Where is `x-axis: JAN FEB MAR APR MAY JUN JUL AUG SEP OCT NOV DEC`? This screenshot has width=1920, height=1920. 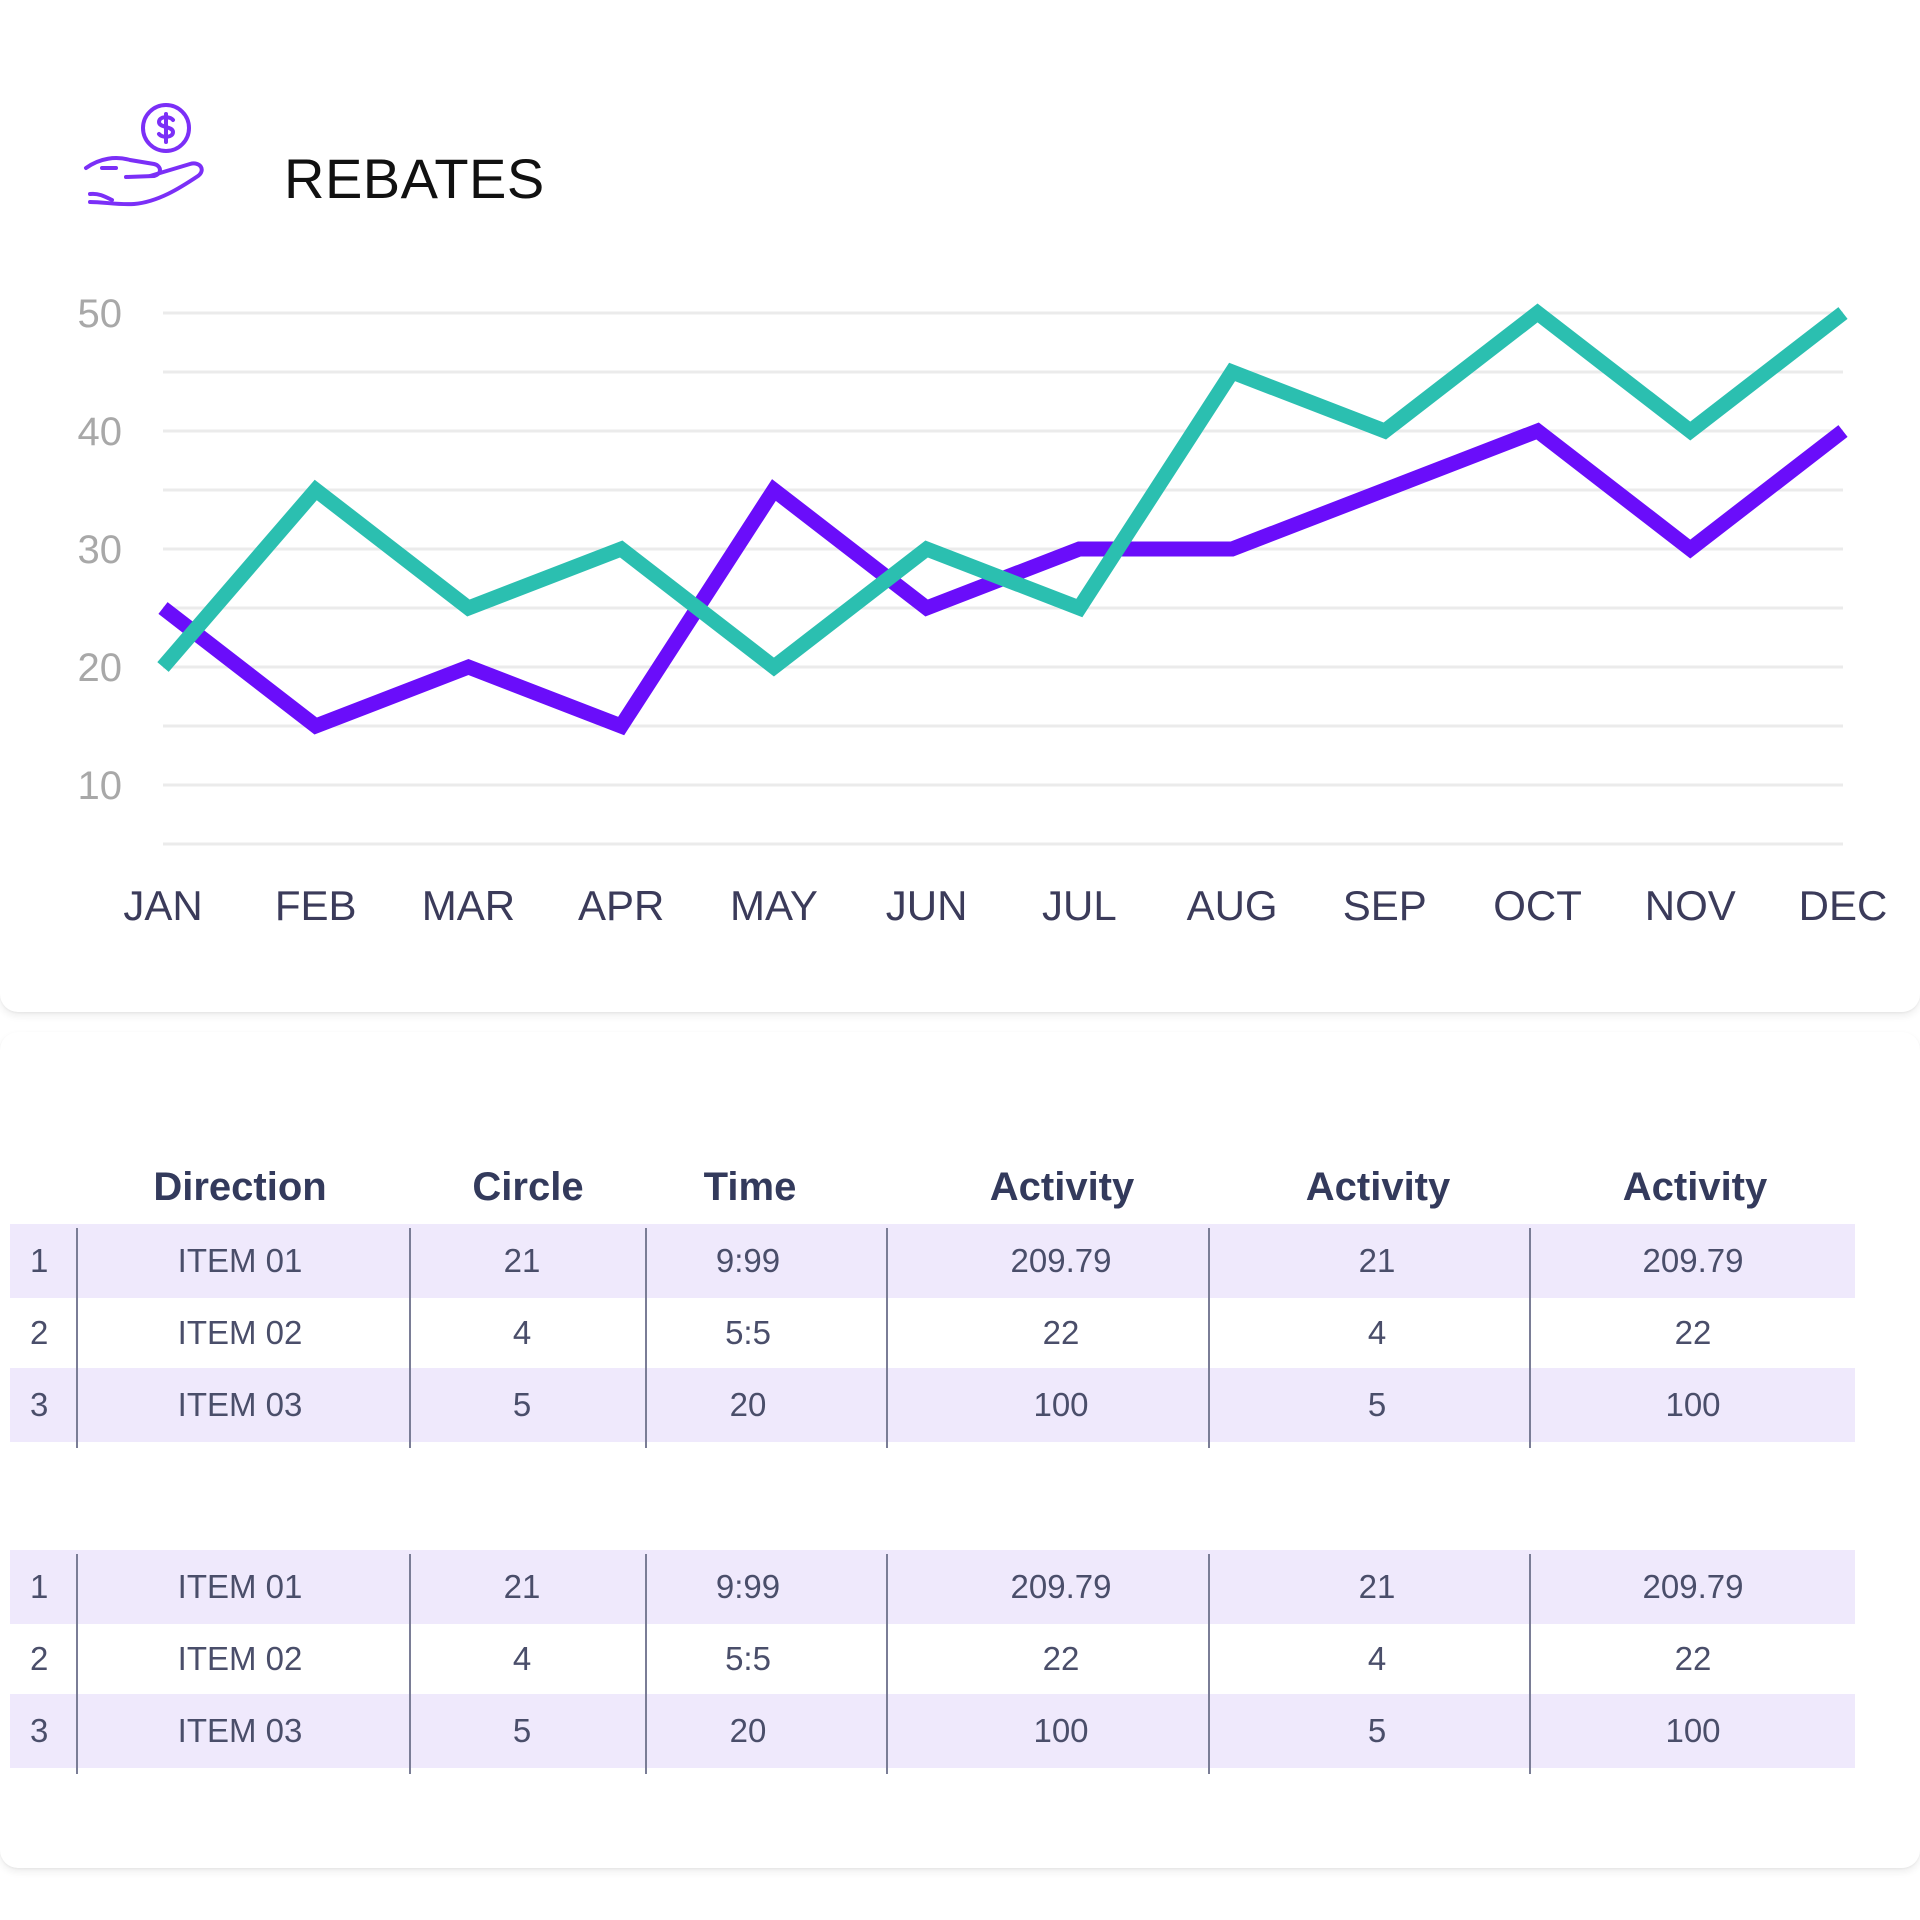
x-axis: JAN FEB MAR APR MAY JUN JUL AUG SEP OCT NOV DEC is located at coordinates (1005, 905).